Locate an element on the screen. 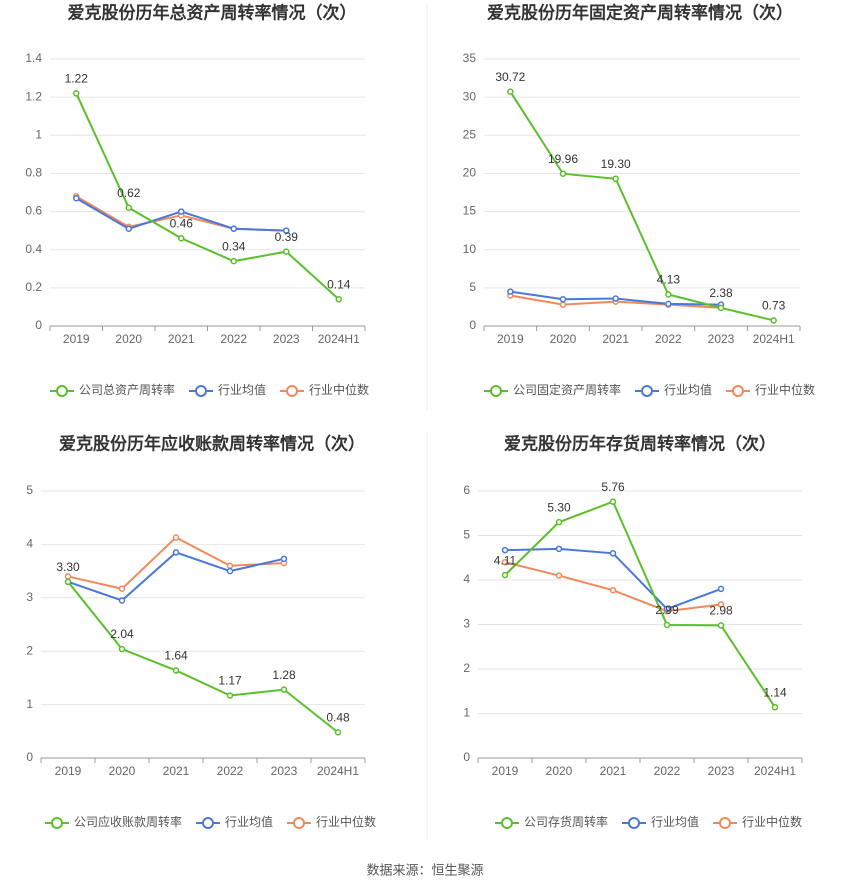 This screenshot has width=850, height=896. value-label: 4.11 is located at coordinates (505, 560).